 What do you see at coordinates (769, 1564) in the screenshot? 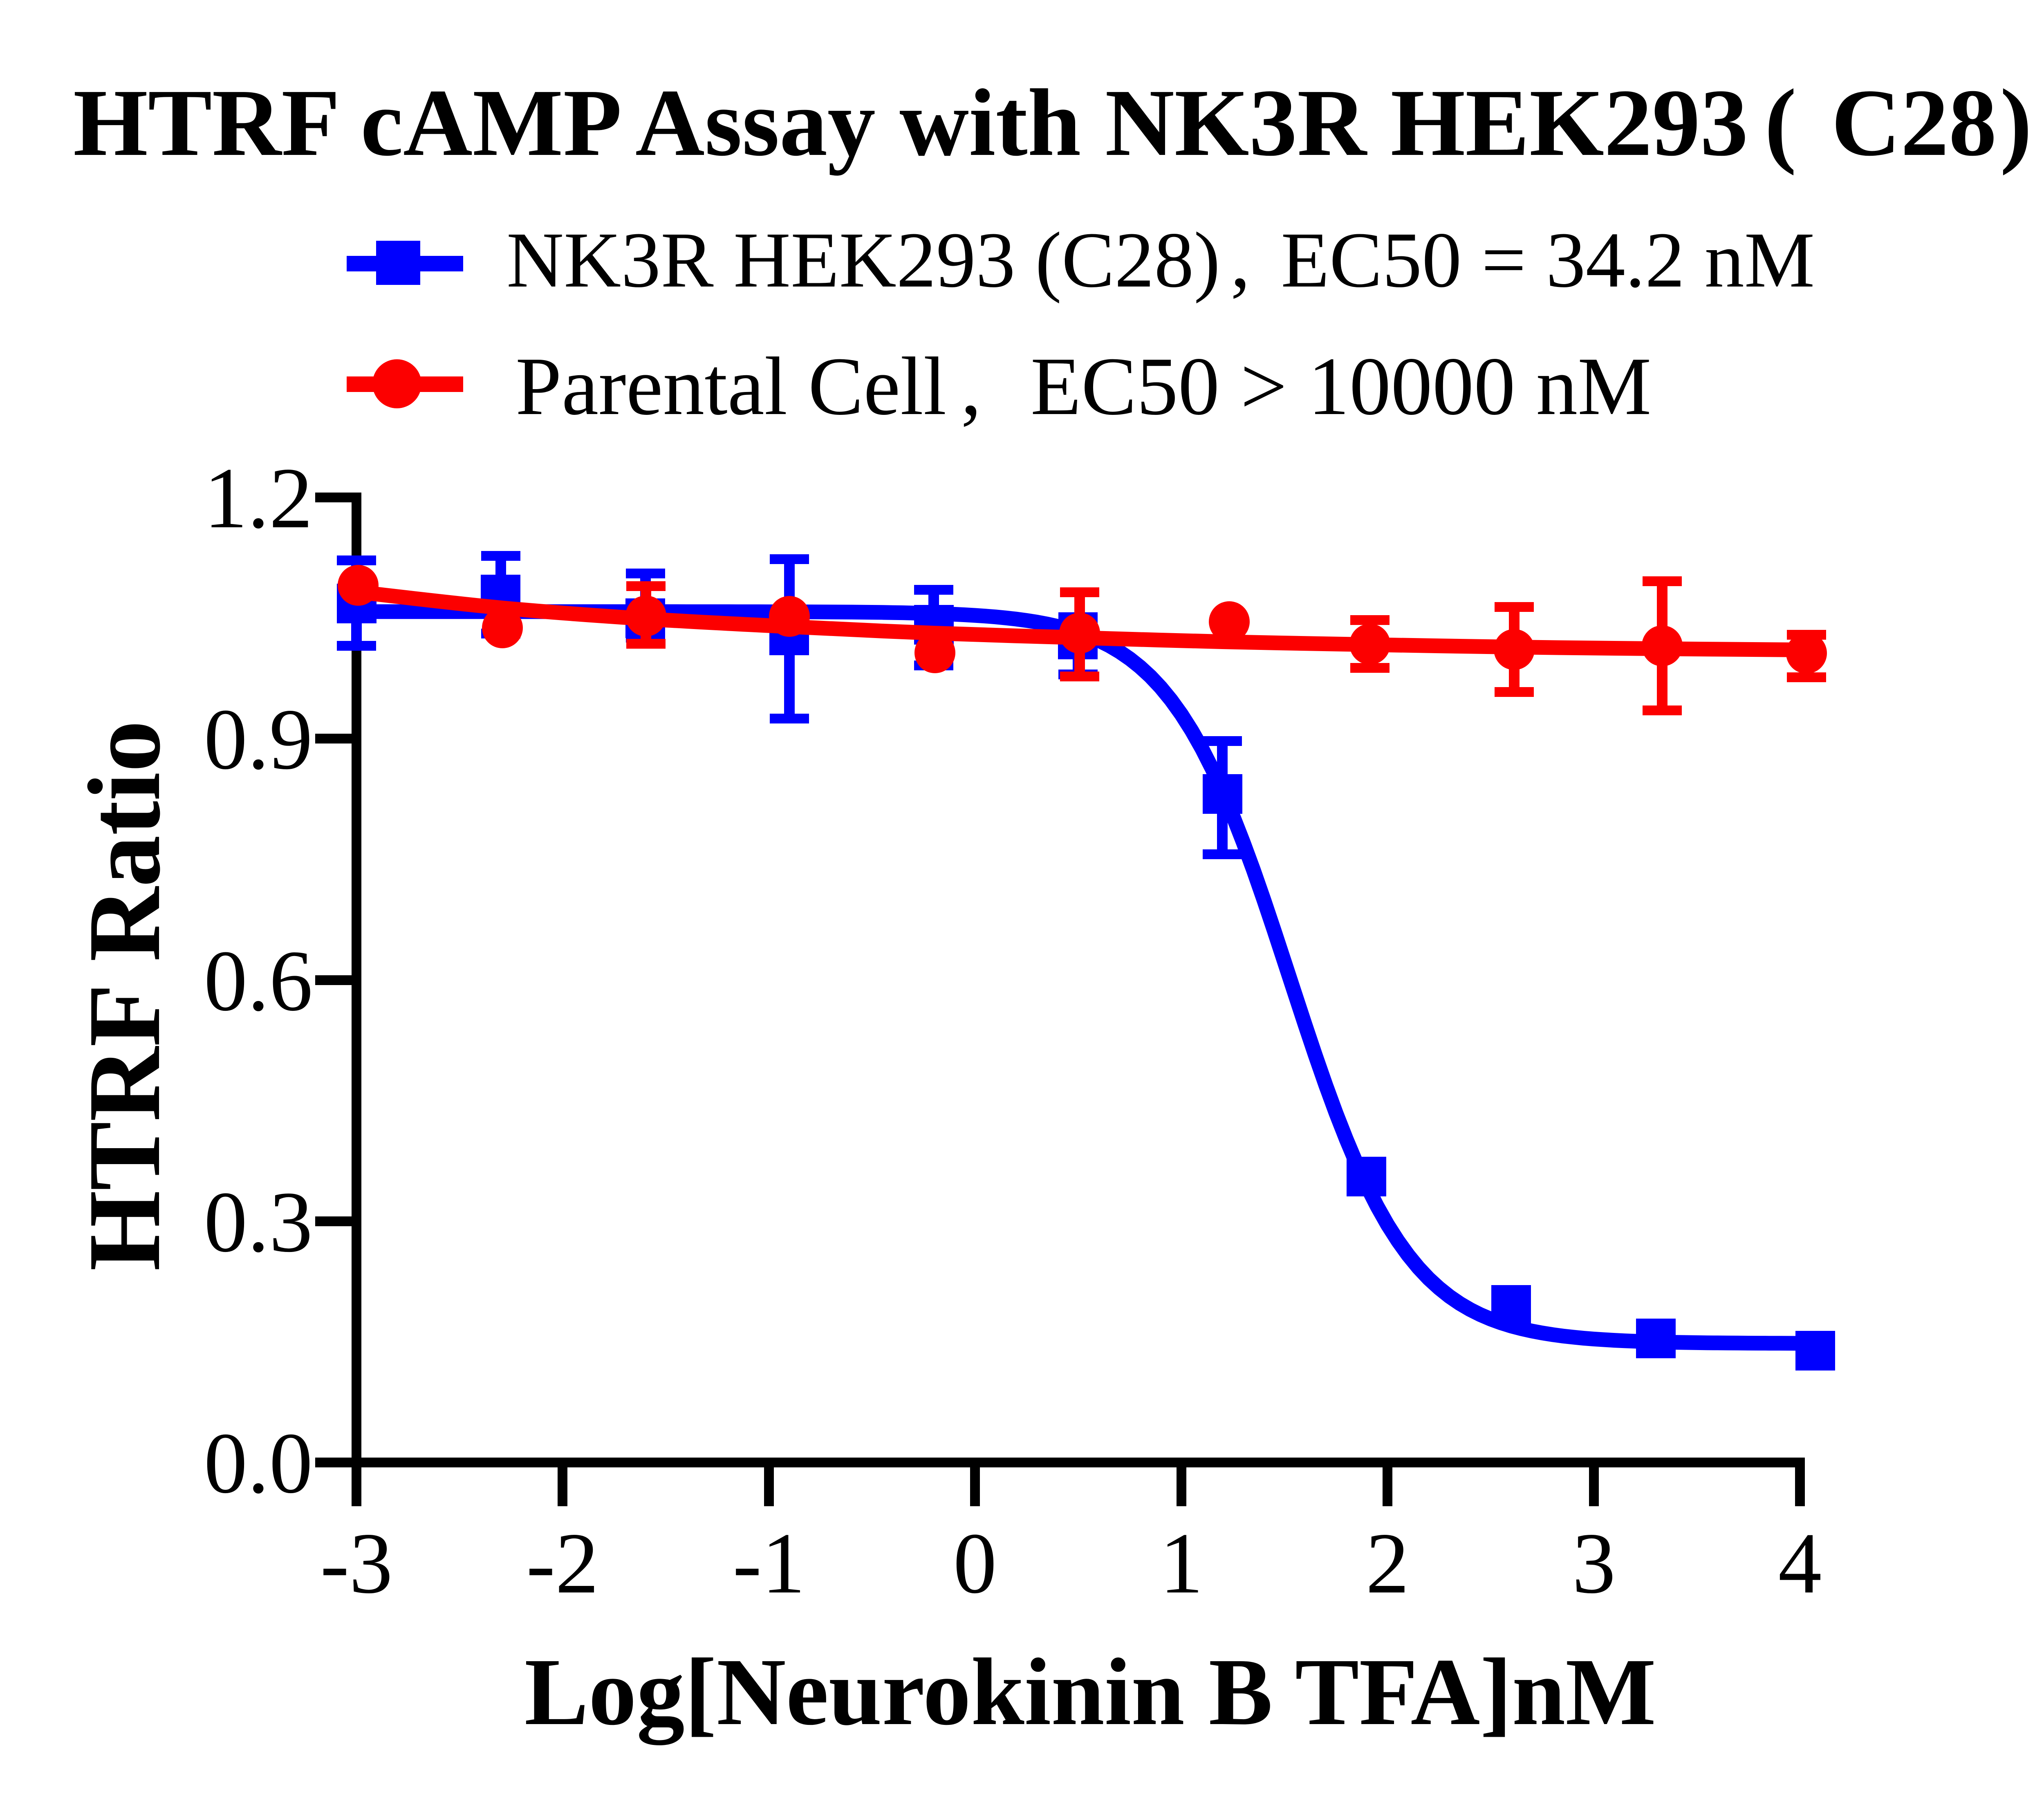
I see `svg-text: -1` at bounding box center [769, 1564].